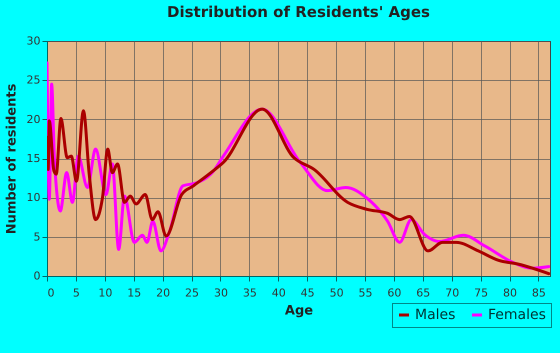 The image size is (560, 353). What do you see at coordinates (105, 293) in the screenshot?
I see `x-tick-label: 10` at bounding box center [105, 293].